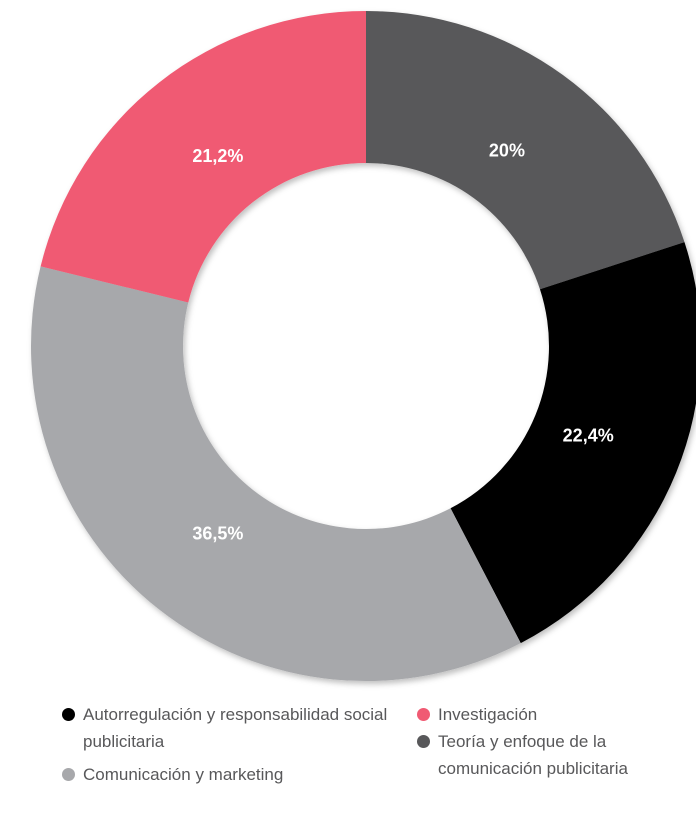 The height and width of the screenshot is (814, 696). What do you see at coordinates (547, 714) in the screenshot?
I see `legend-item: Investigación` at bounding box center [547, 714].